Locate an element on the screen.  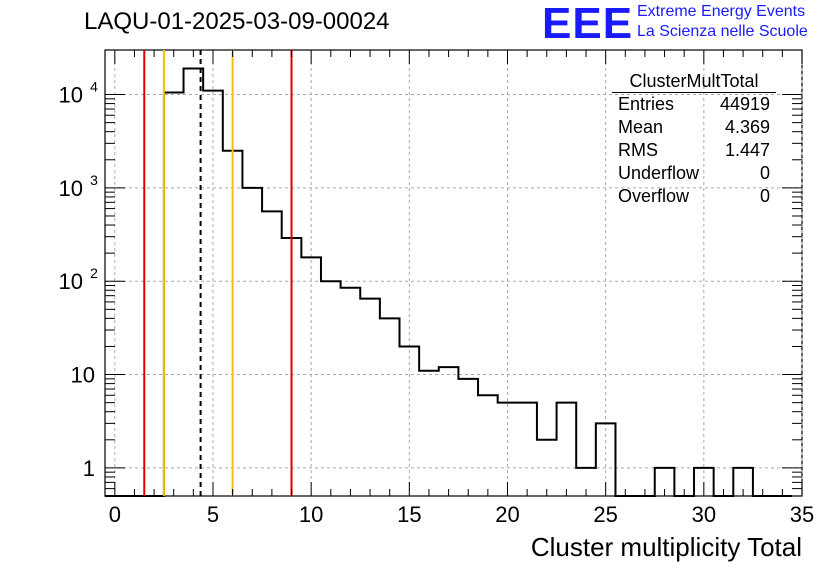
x-tick-label: 5 is located at coordinates (213, 514).